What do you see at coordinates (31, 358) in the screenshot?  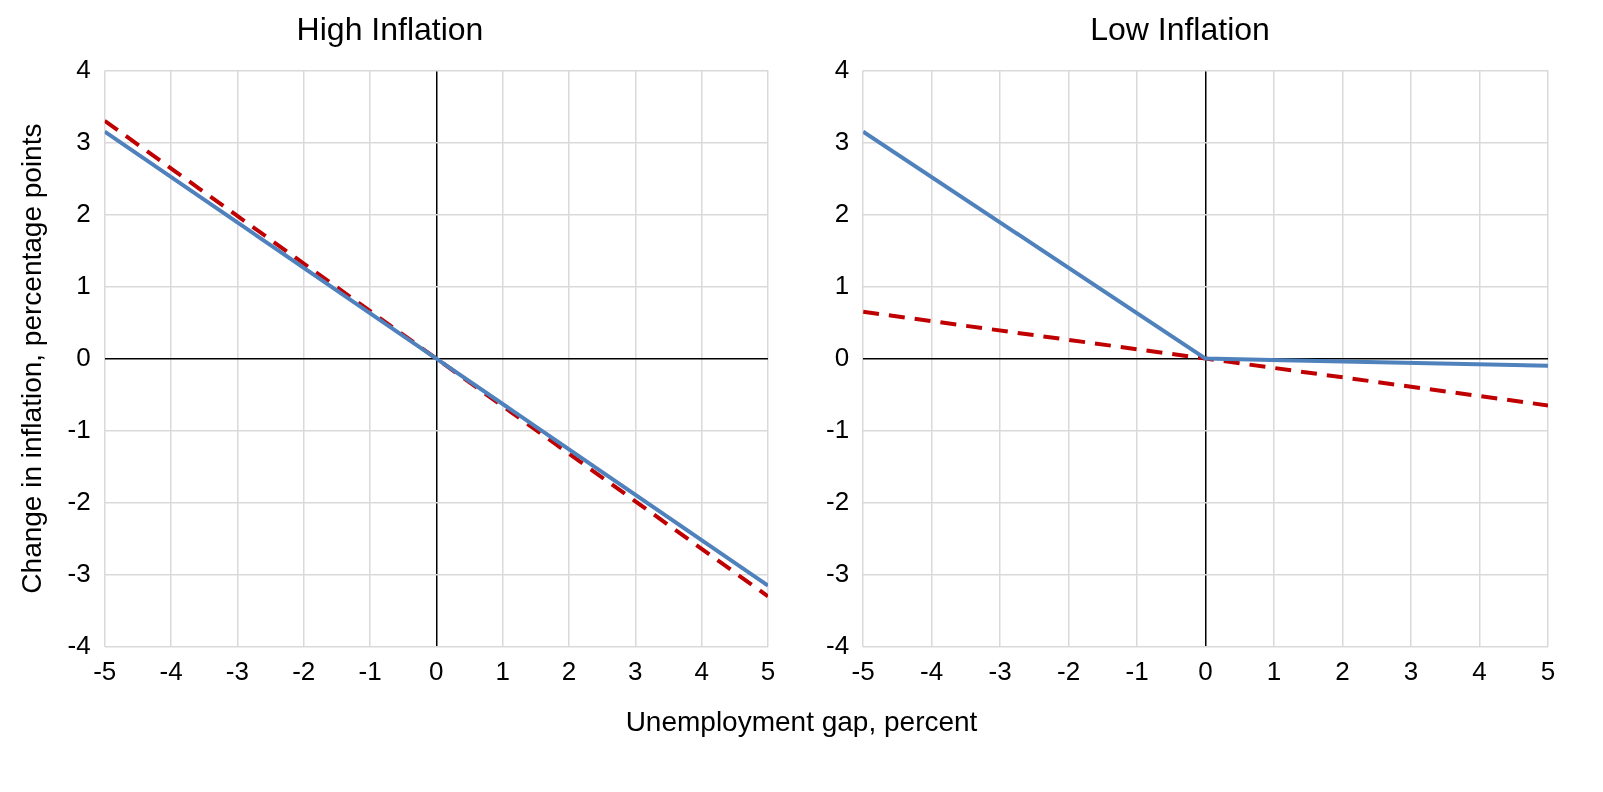 I see `y-axis-title: Change in inflation, percentage points` at bounding box center [31, 358].